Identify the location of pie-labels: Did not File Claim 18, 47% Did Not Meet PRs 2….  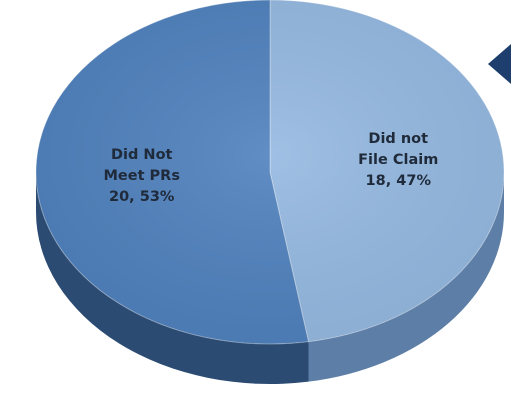
(270, 168).